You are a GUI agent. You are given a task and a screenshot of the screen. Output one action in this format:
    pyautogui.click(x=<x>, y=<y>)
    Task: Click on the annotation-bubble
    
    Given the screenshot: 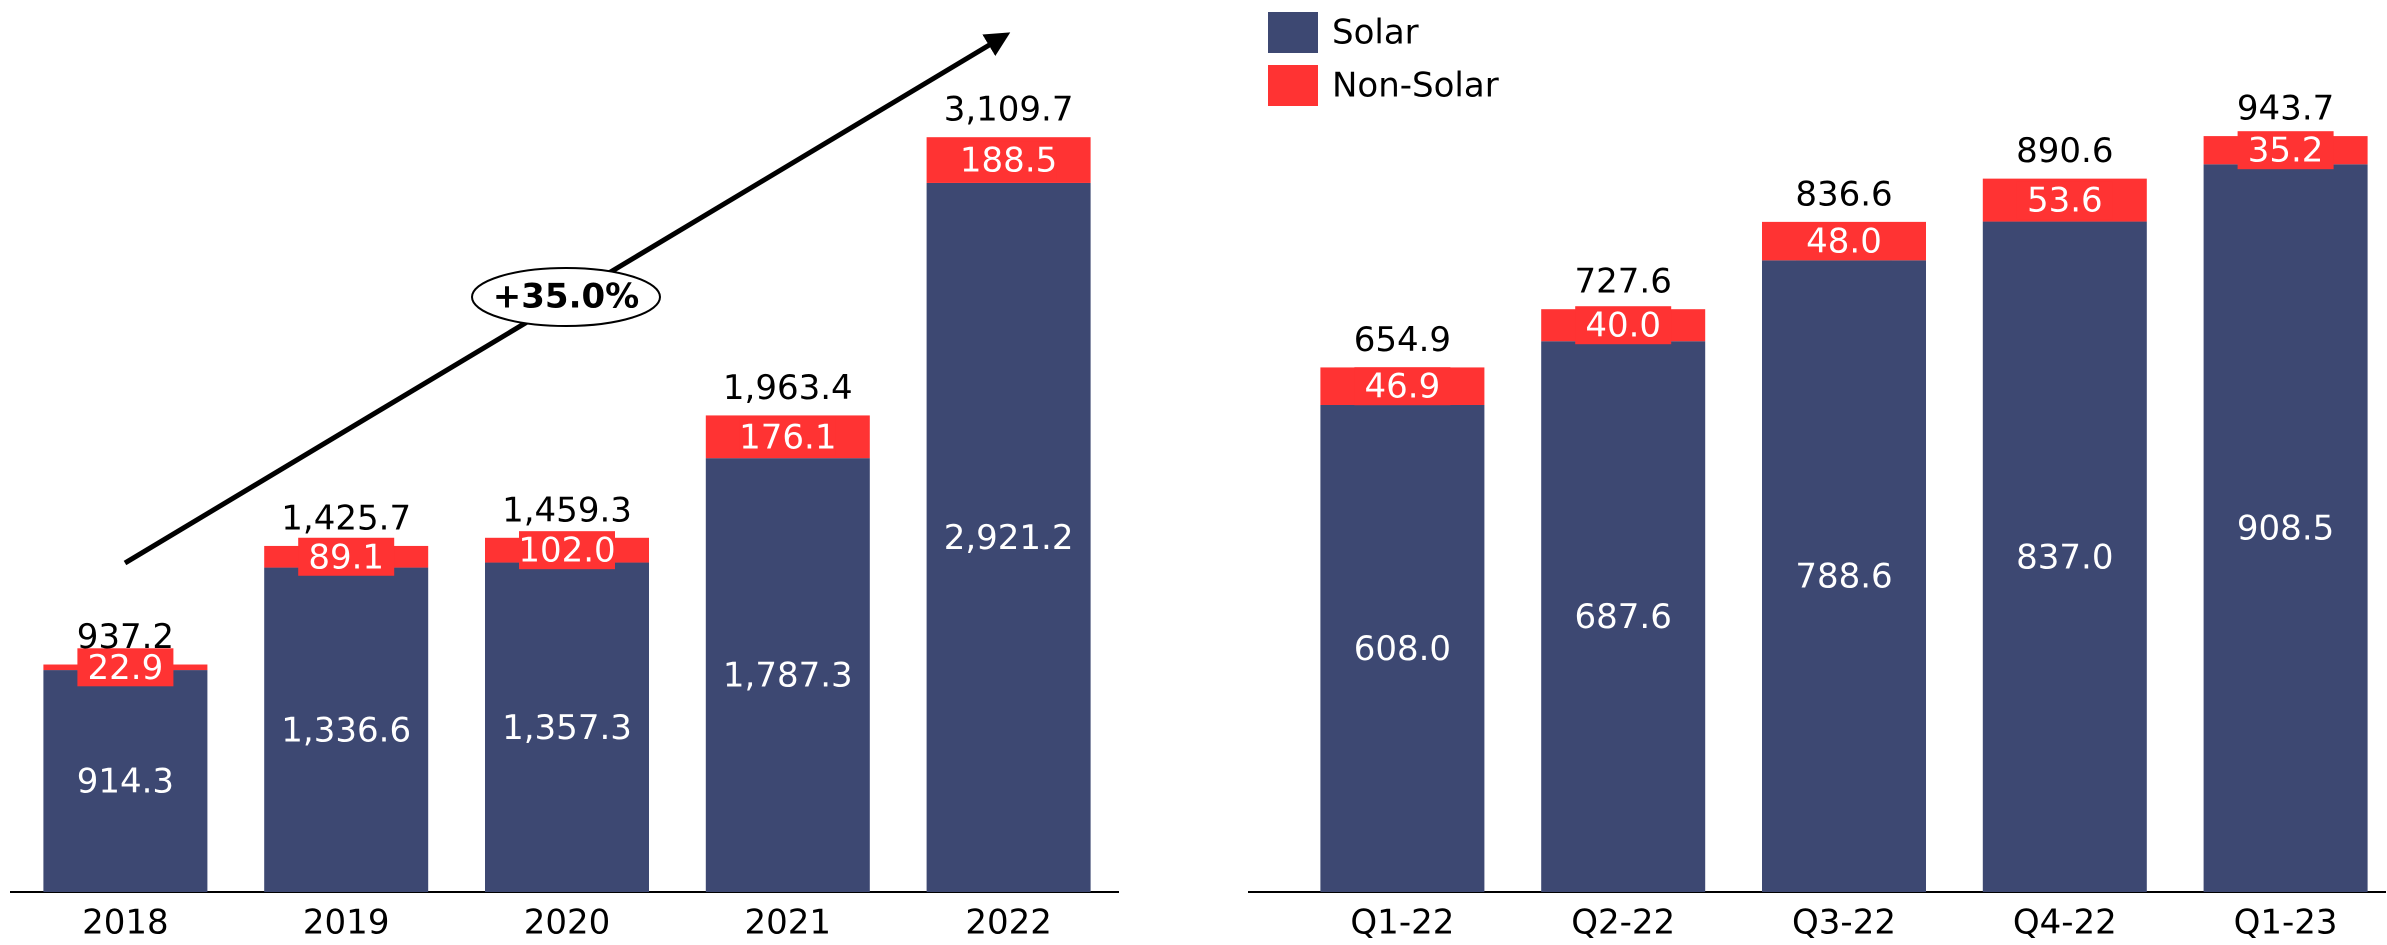 What is the action you would take?
    pyautogui.click(x=566, y=297)
    